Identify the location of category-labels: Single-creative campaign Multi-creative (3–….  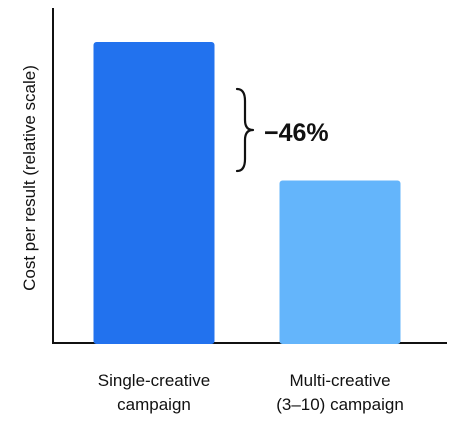
(251, 392).